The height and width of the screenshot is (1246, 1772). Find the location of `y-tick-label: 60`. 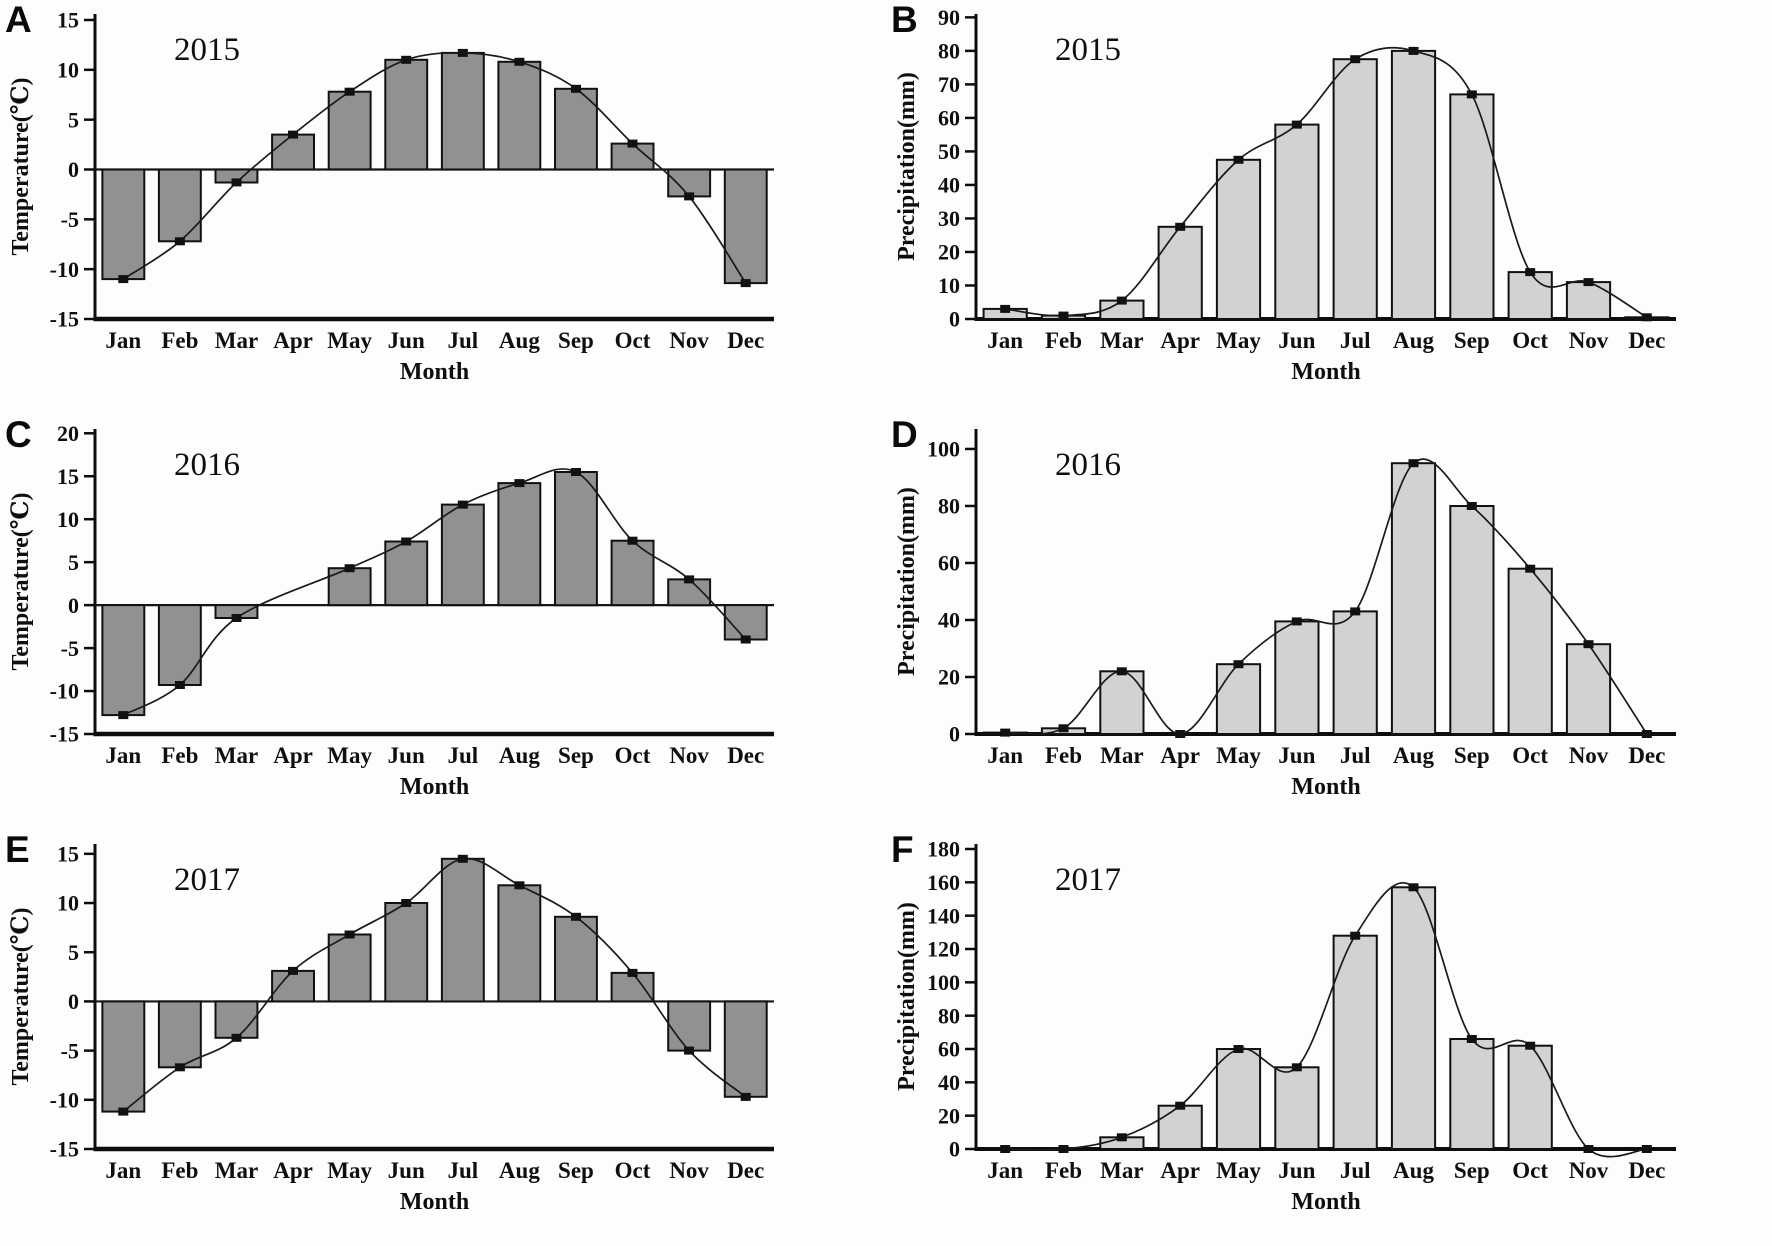

y-tick-label: 60 is located at coordinates (949, 563).